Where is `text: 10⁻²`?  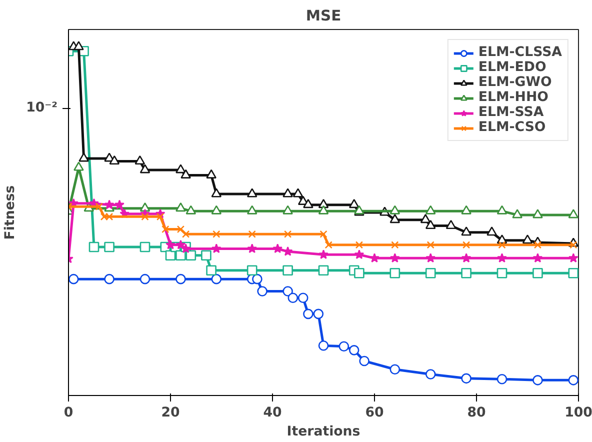
text: 10⁻² is located at coordinates (42, 108).